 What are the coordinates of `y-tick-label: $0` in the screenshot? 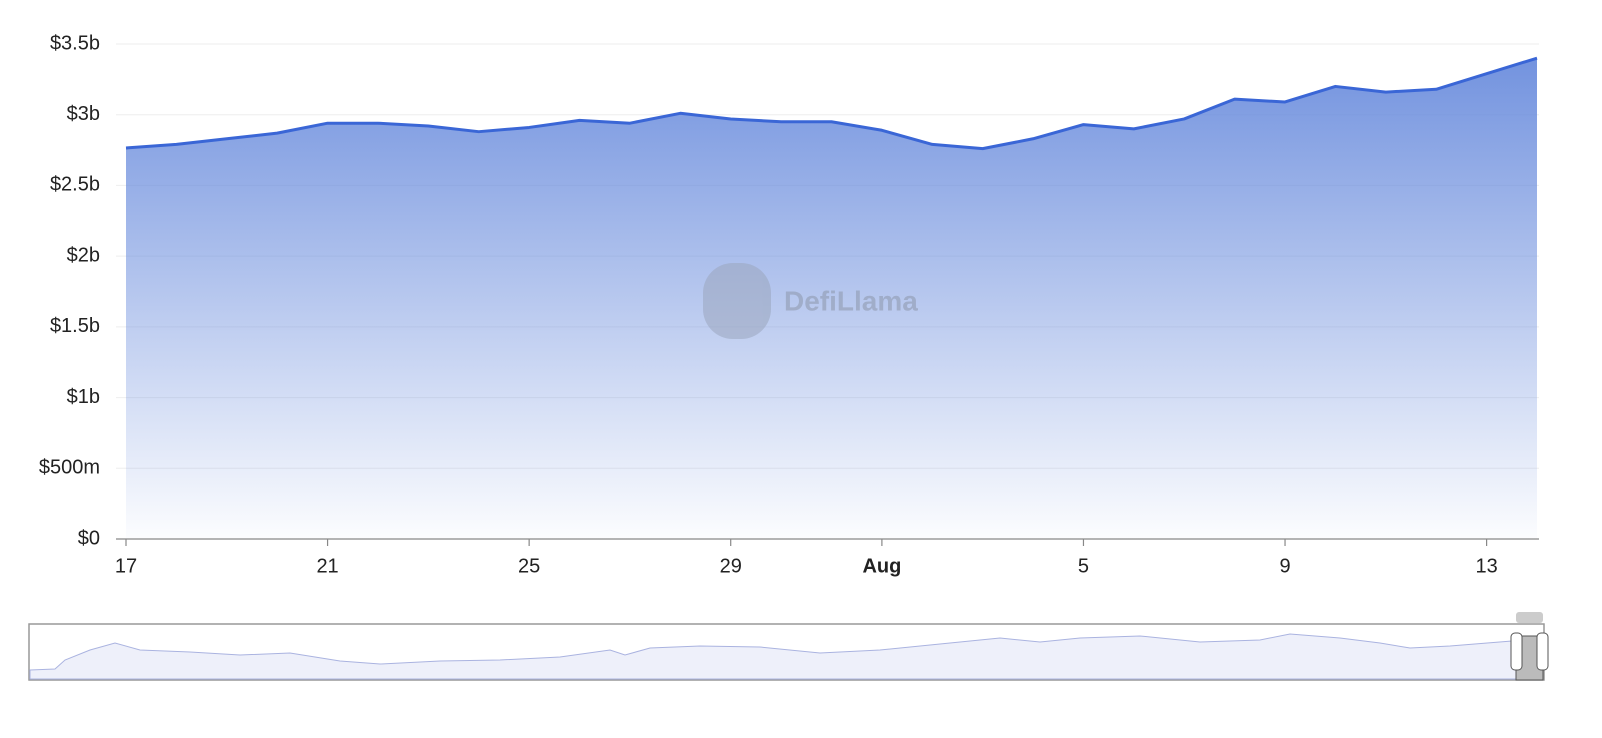 It's located at (89, 538).